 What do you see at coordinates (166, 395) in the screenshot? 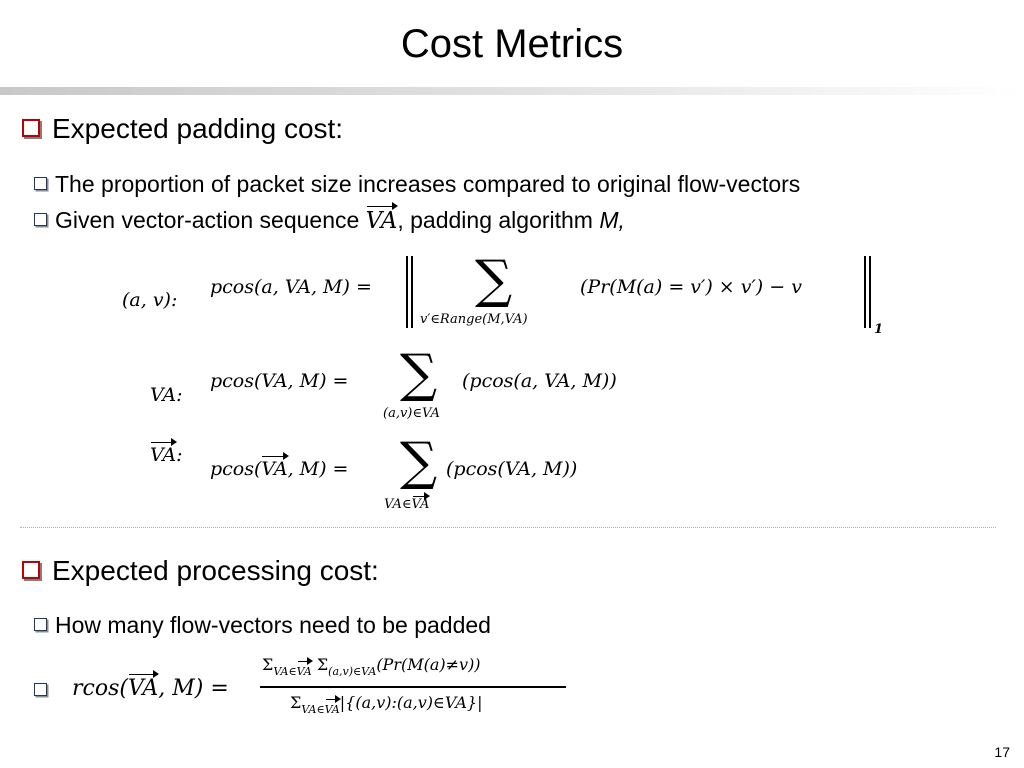
I see `formula-va-label: VA:` at bounding box center [166, 395].